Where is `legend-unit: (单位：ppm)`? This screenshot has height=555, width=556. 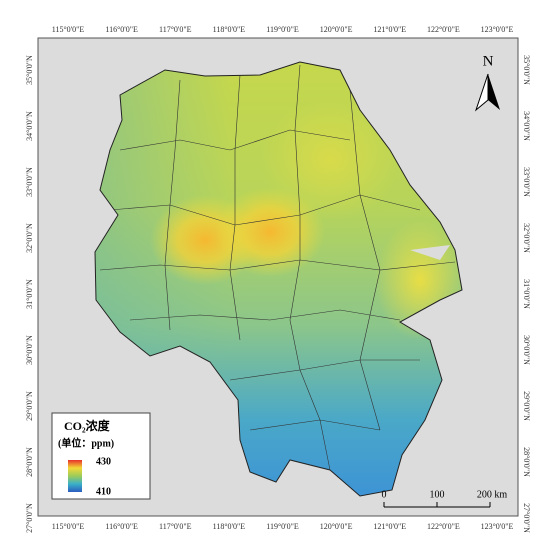 legend-unit: (单位：ppm) is located at coordinates (86, 442).